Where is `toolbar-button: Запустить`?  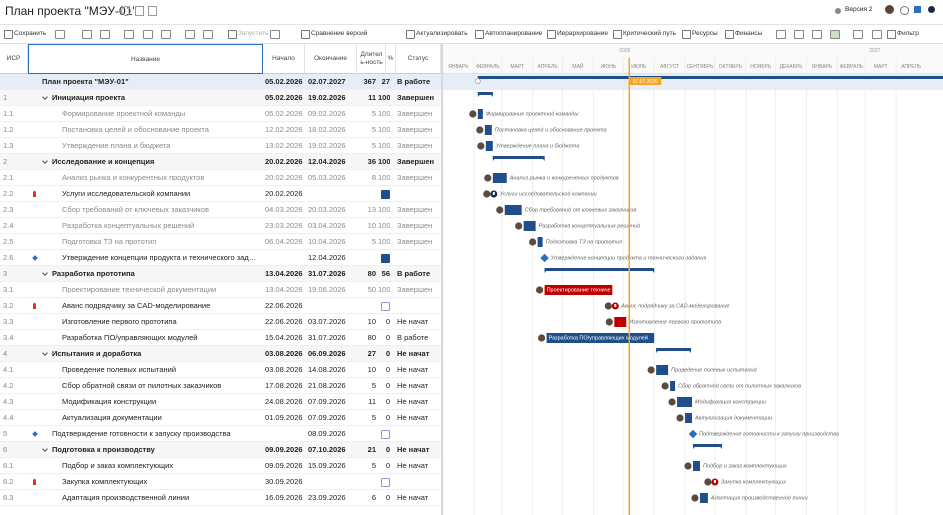 toolbar-button: Запустить is located at coordinates (253, 33).